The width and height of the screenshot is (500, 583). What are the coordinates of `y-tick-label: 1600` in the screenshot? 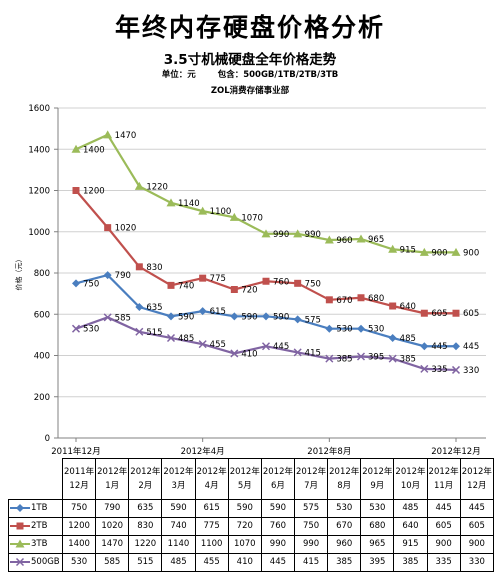 It's located at (39, 109).